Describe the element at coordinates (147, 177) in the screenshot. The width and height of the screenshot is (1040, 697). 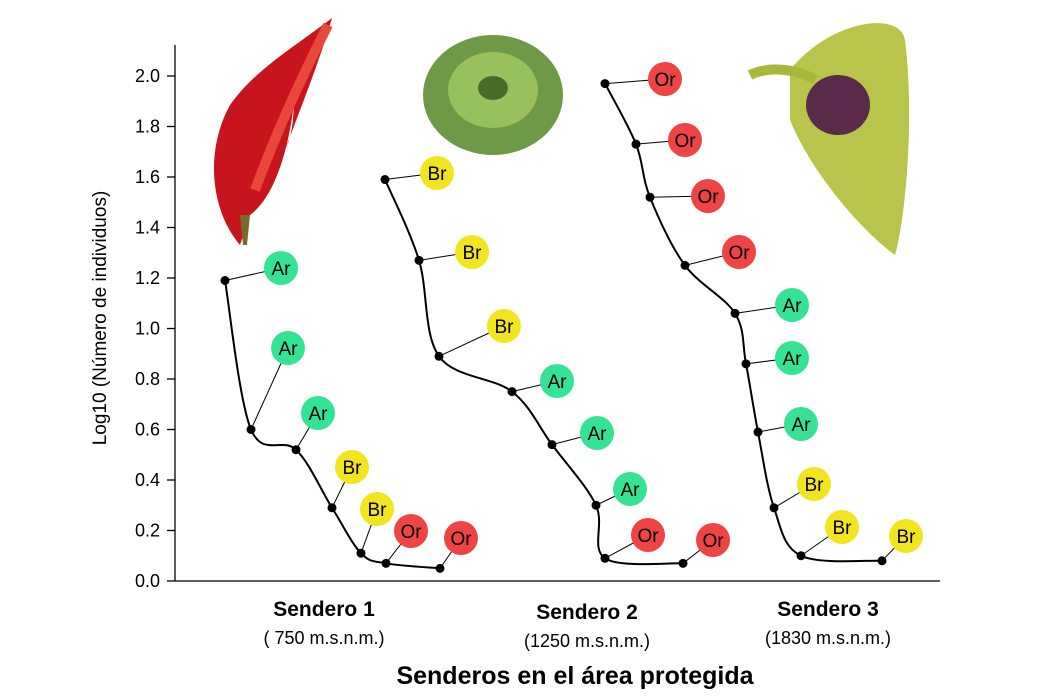
I see `y-tick-label: 1.6` at that location.